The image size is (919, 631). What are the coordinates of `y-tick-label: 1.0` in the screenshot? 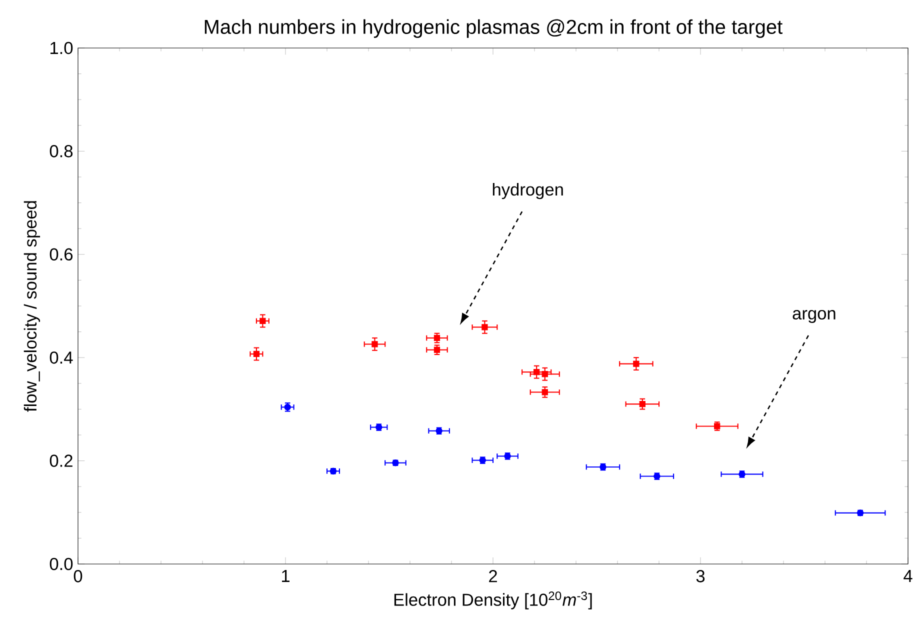 It's located at (61, 48).